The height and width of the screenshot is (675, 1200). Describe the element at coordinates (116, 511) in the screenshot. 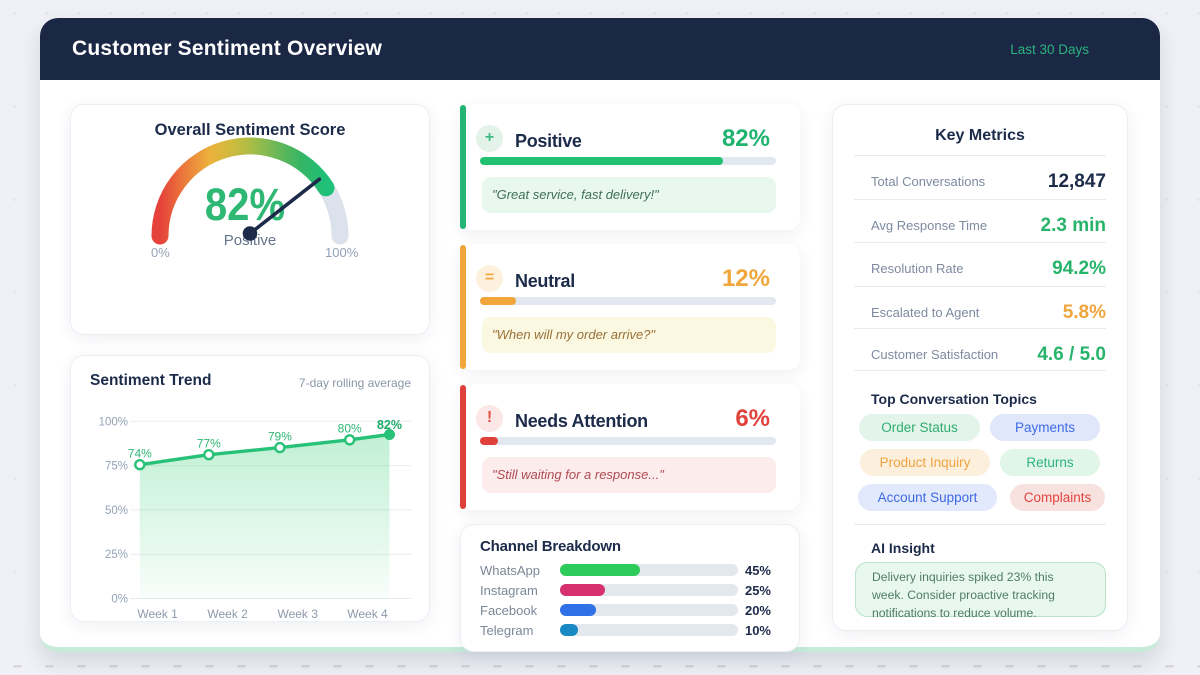

I see `svg-text: 50%` at that location.